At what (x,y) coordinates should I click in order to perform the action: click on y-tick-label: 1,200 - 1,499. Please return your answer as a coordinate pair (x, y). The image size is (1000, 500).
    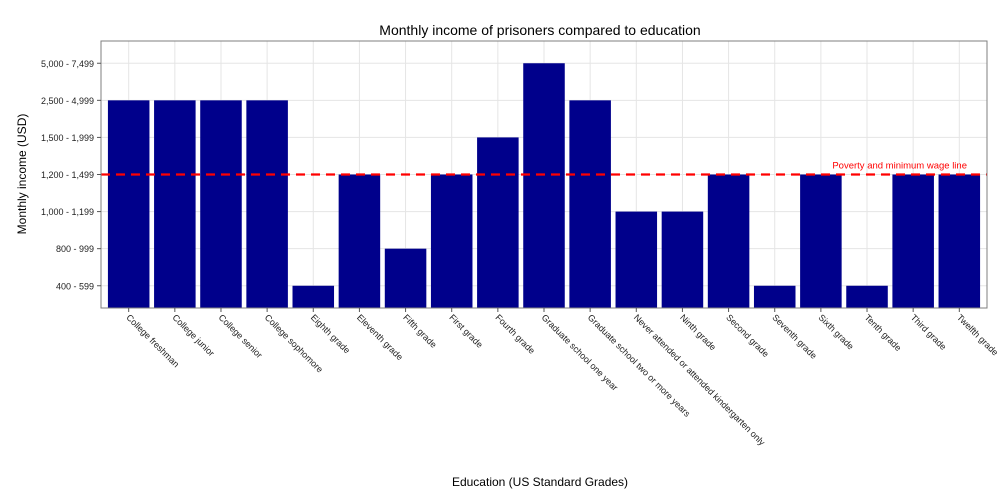
    Looking at the image, I should click on (67, 175).